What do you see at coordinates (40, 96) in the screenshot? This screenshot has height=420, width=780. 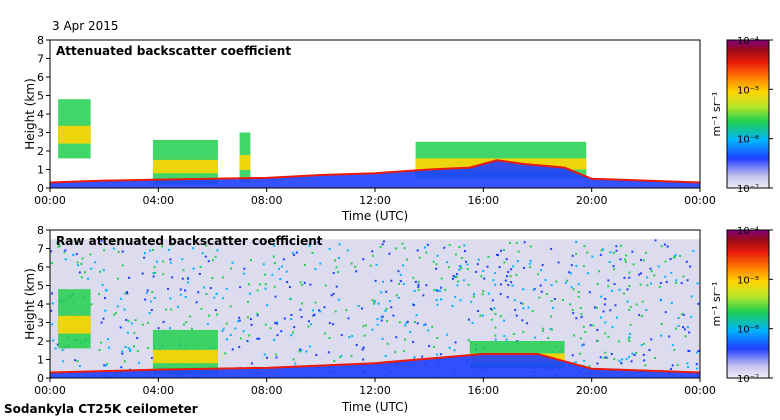 I see `y-tick-label: 5` at bounding box center [40, 96].